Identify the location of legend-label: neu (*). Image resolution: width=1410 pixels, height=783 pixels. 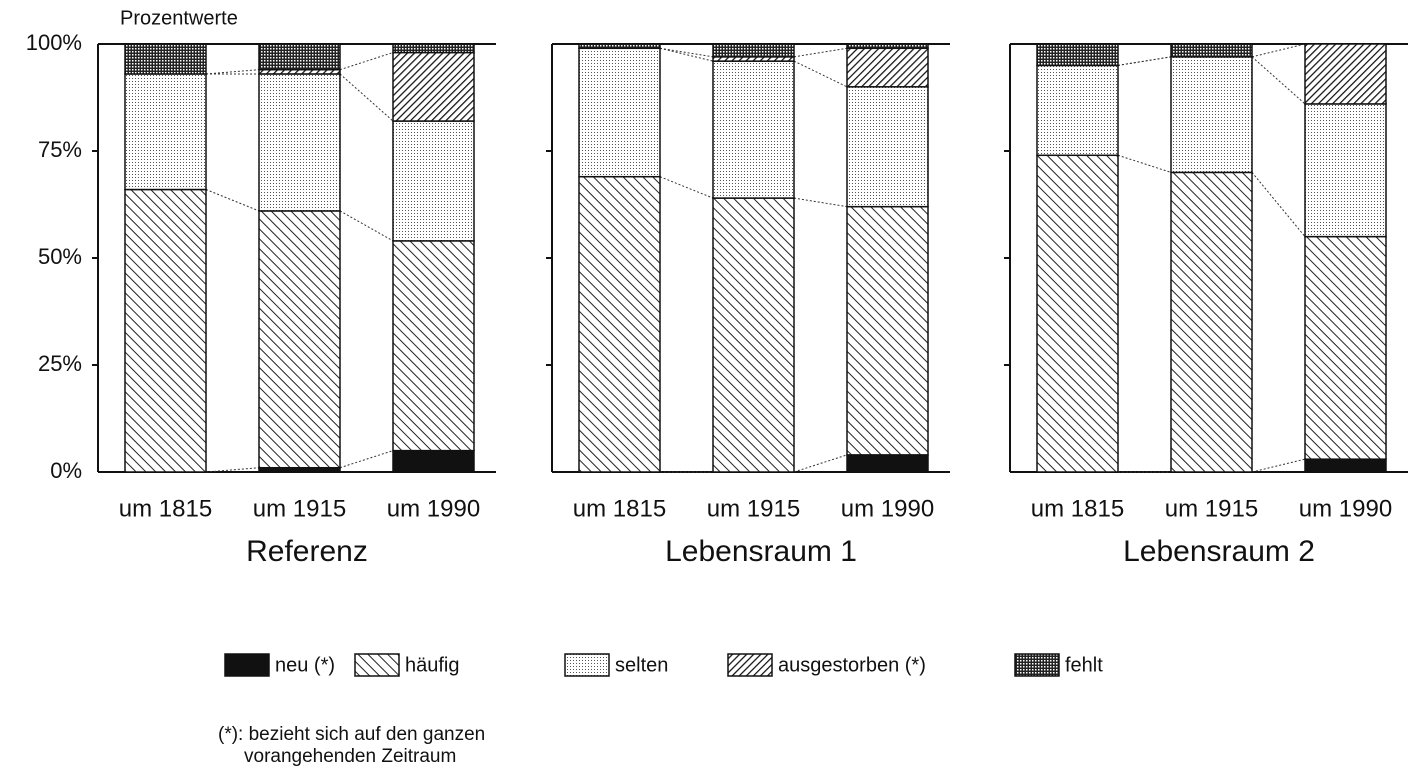
(305, 665).